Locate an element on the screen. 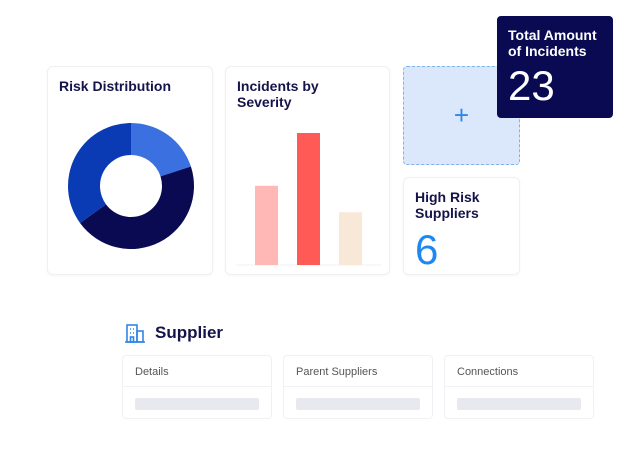 This screenshot has height=457, width=640. supplier-header: Supplier is located at coordinates (173, 333).